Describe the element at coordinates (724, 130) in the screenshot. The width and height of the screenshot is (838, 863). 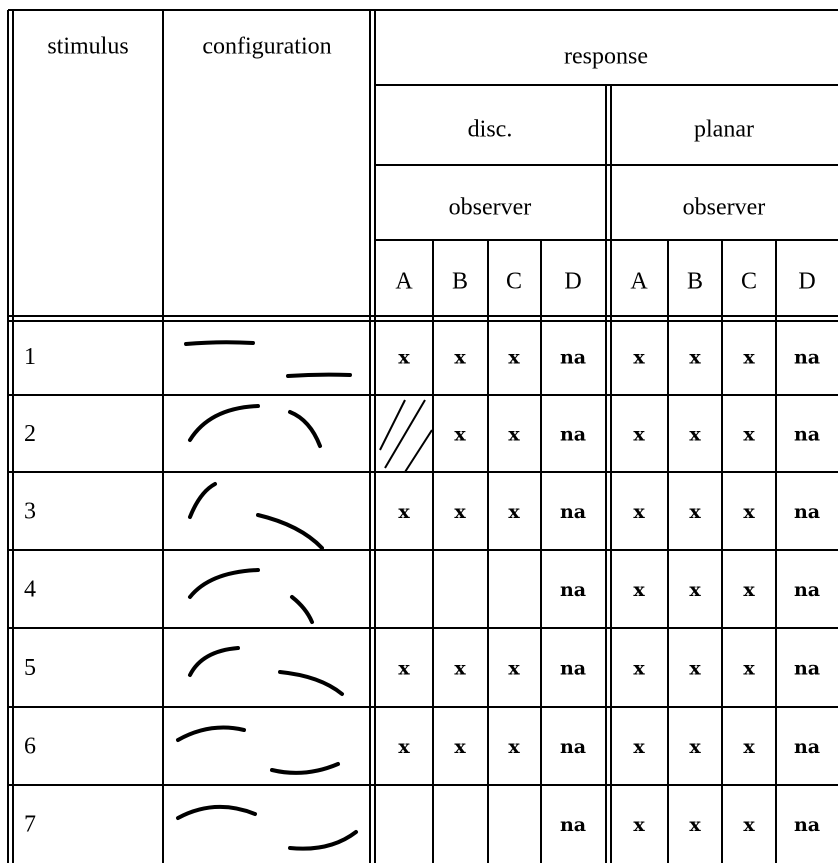
I see `group-header: planar` at that location.